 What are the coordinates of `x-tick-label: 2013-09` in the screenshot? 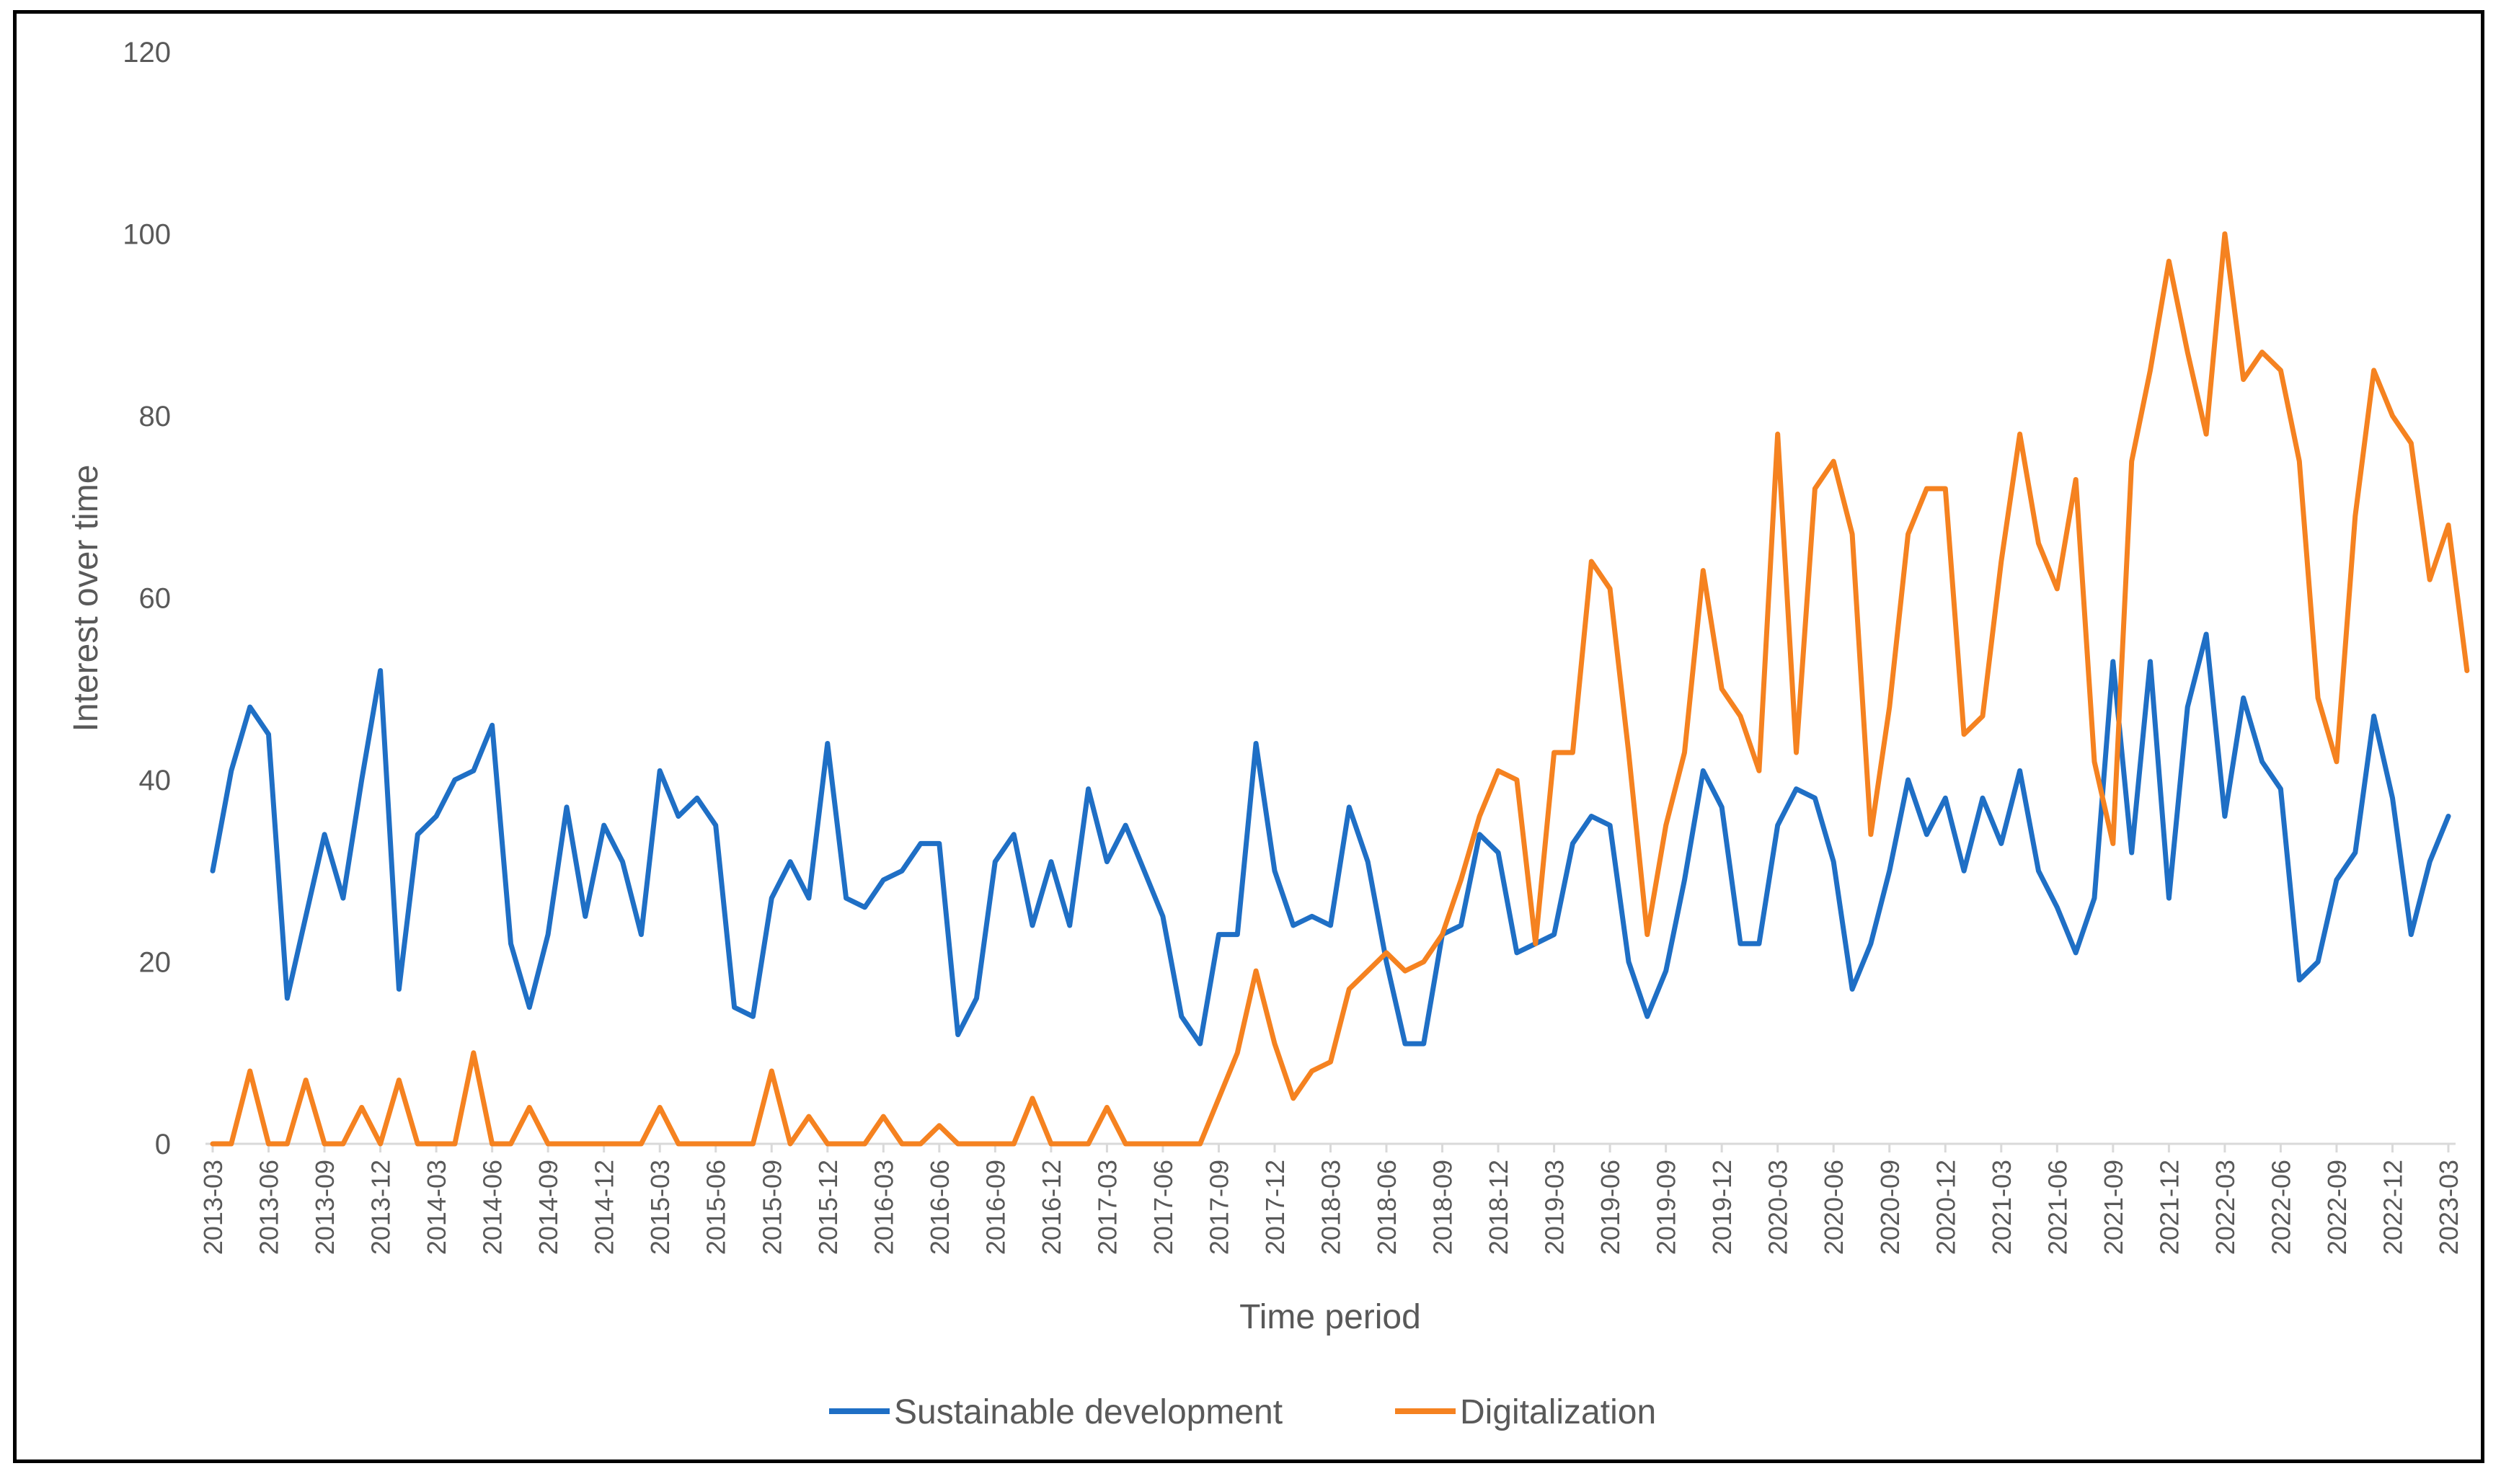 It's located at (325, 1207).